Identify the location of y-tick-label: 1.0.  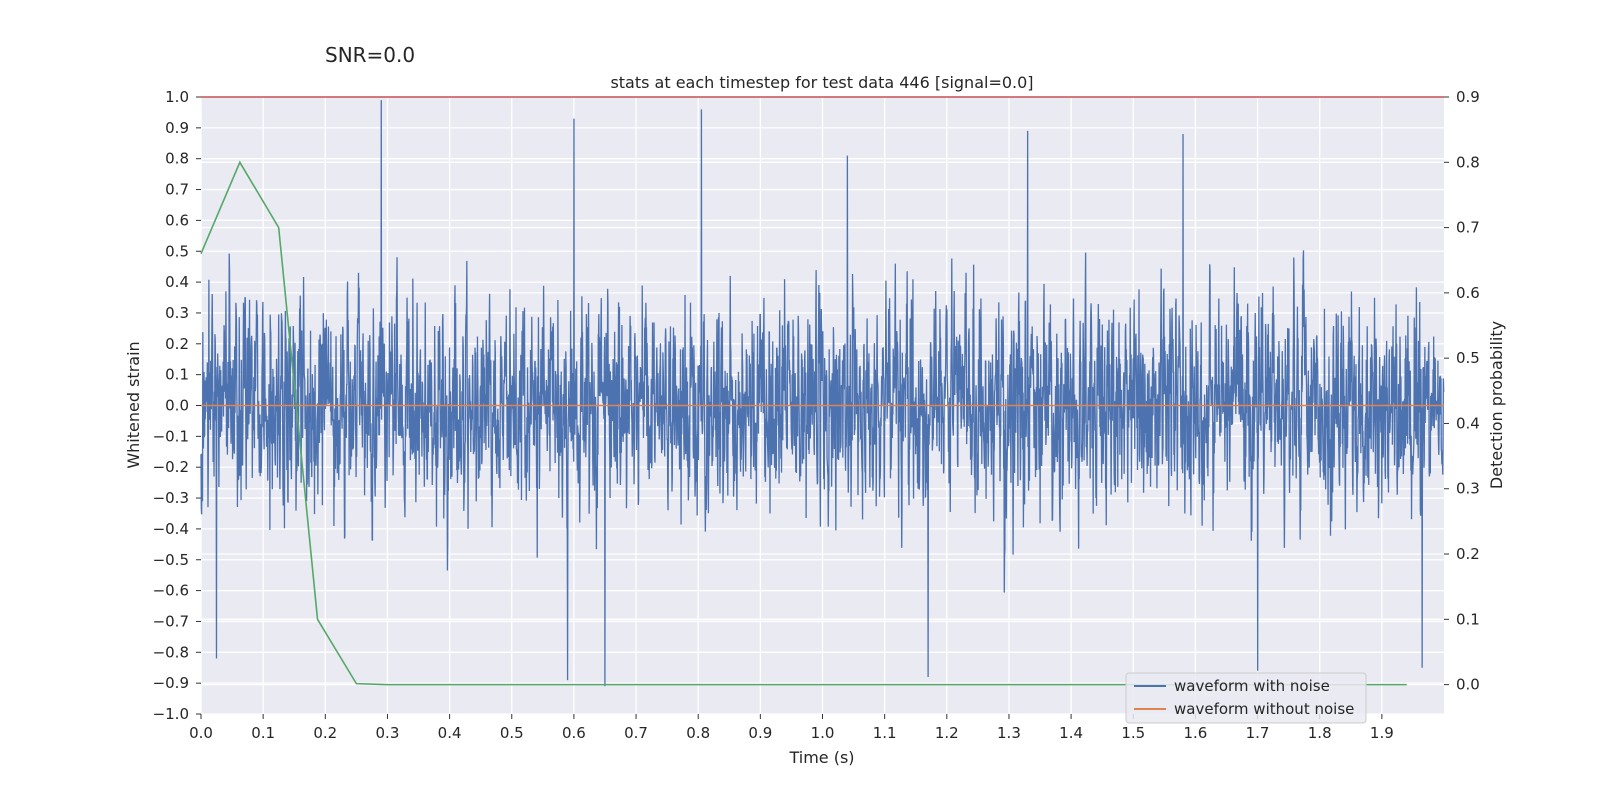
(177, 97).